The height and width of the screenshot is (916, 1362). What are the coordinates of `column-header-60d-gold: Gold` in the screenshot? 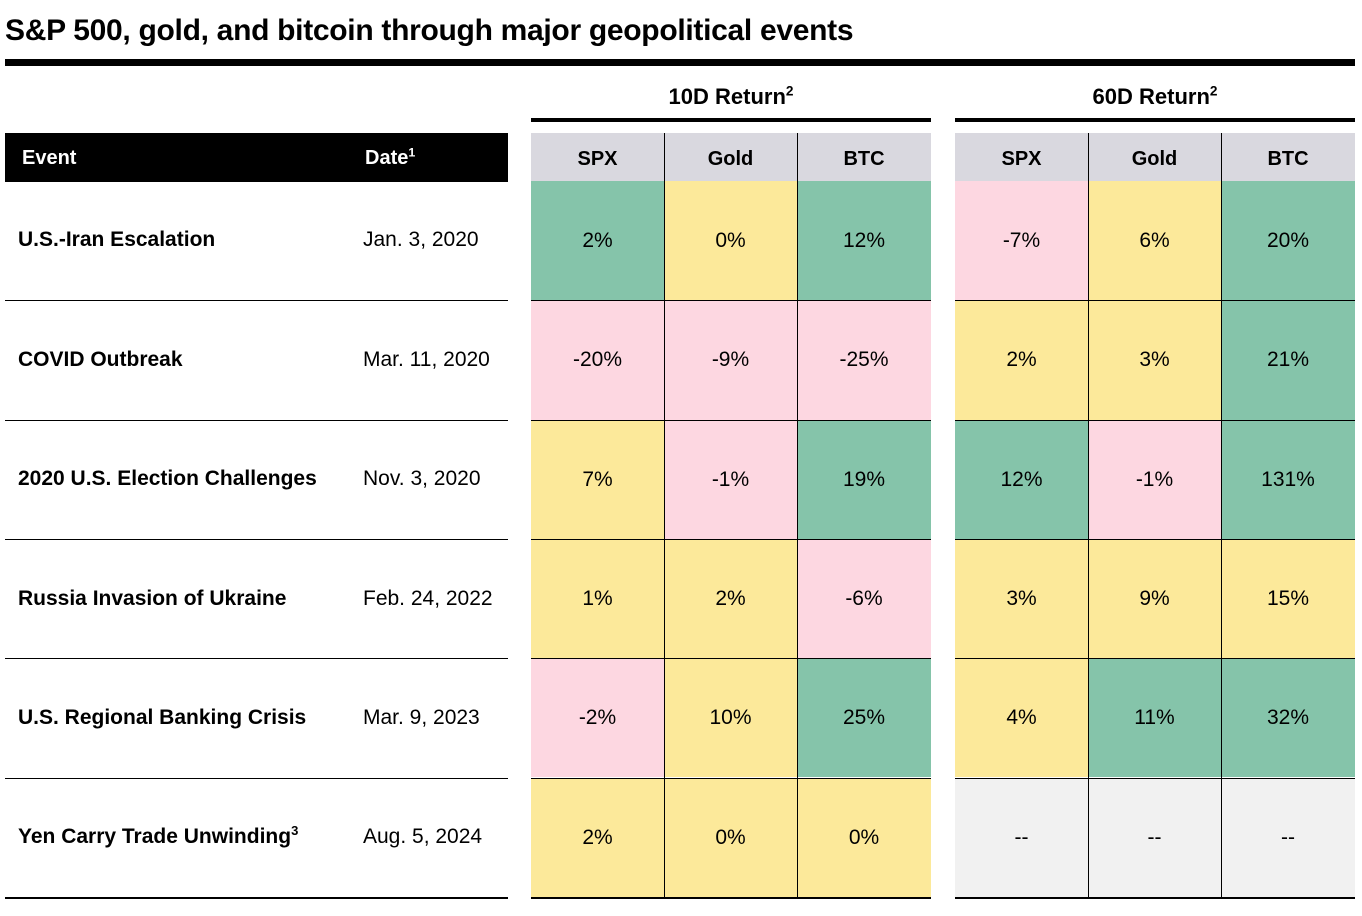 It's located at (1154, 157).